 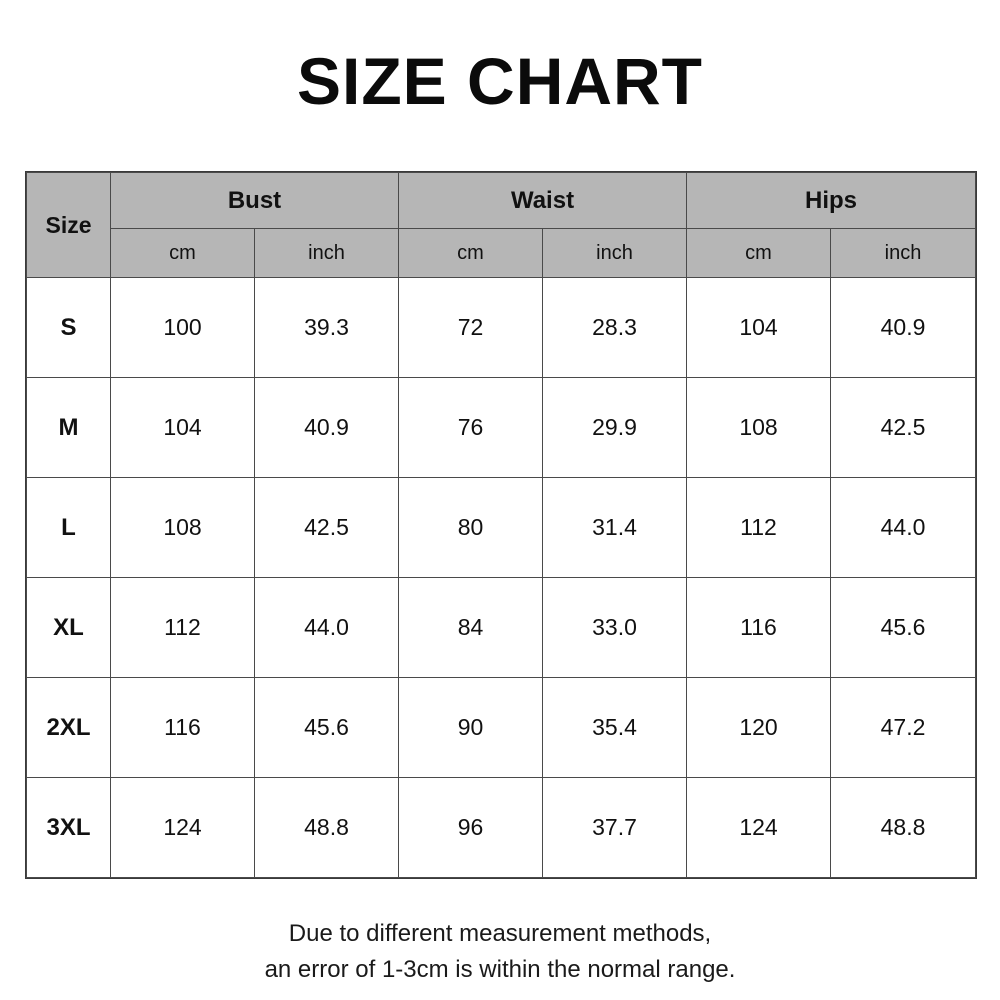 What do you see at coordinates (326, 427) in the screenshot?
I see `cell-bust-inch: 40.9` at bounding box center [326, 427].